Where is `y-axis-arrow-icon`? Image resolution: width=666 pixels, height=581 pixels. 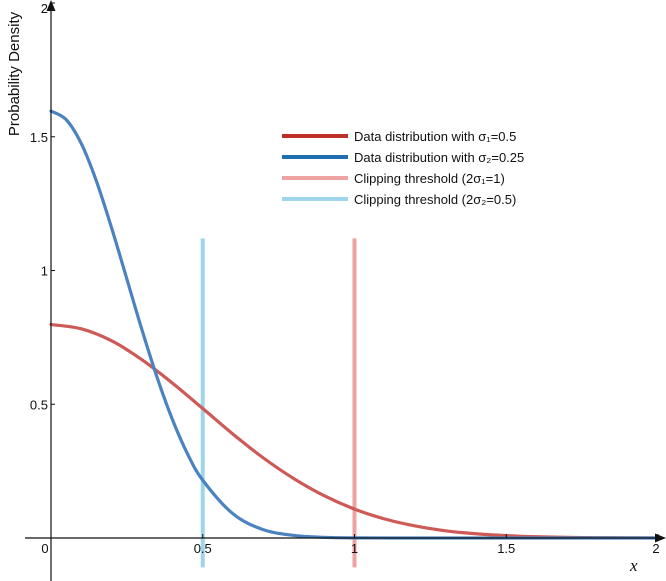
y-axis-arrow-icon is located at coordinates (51, 5).